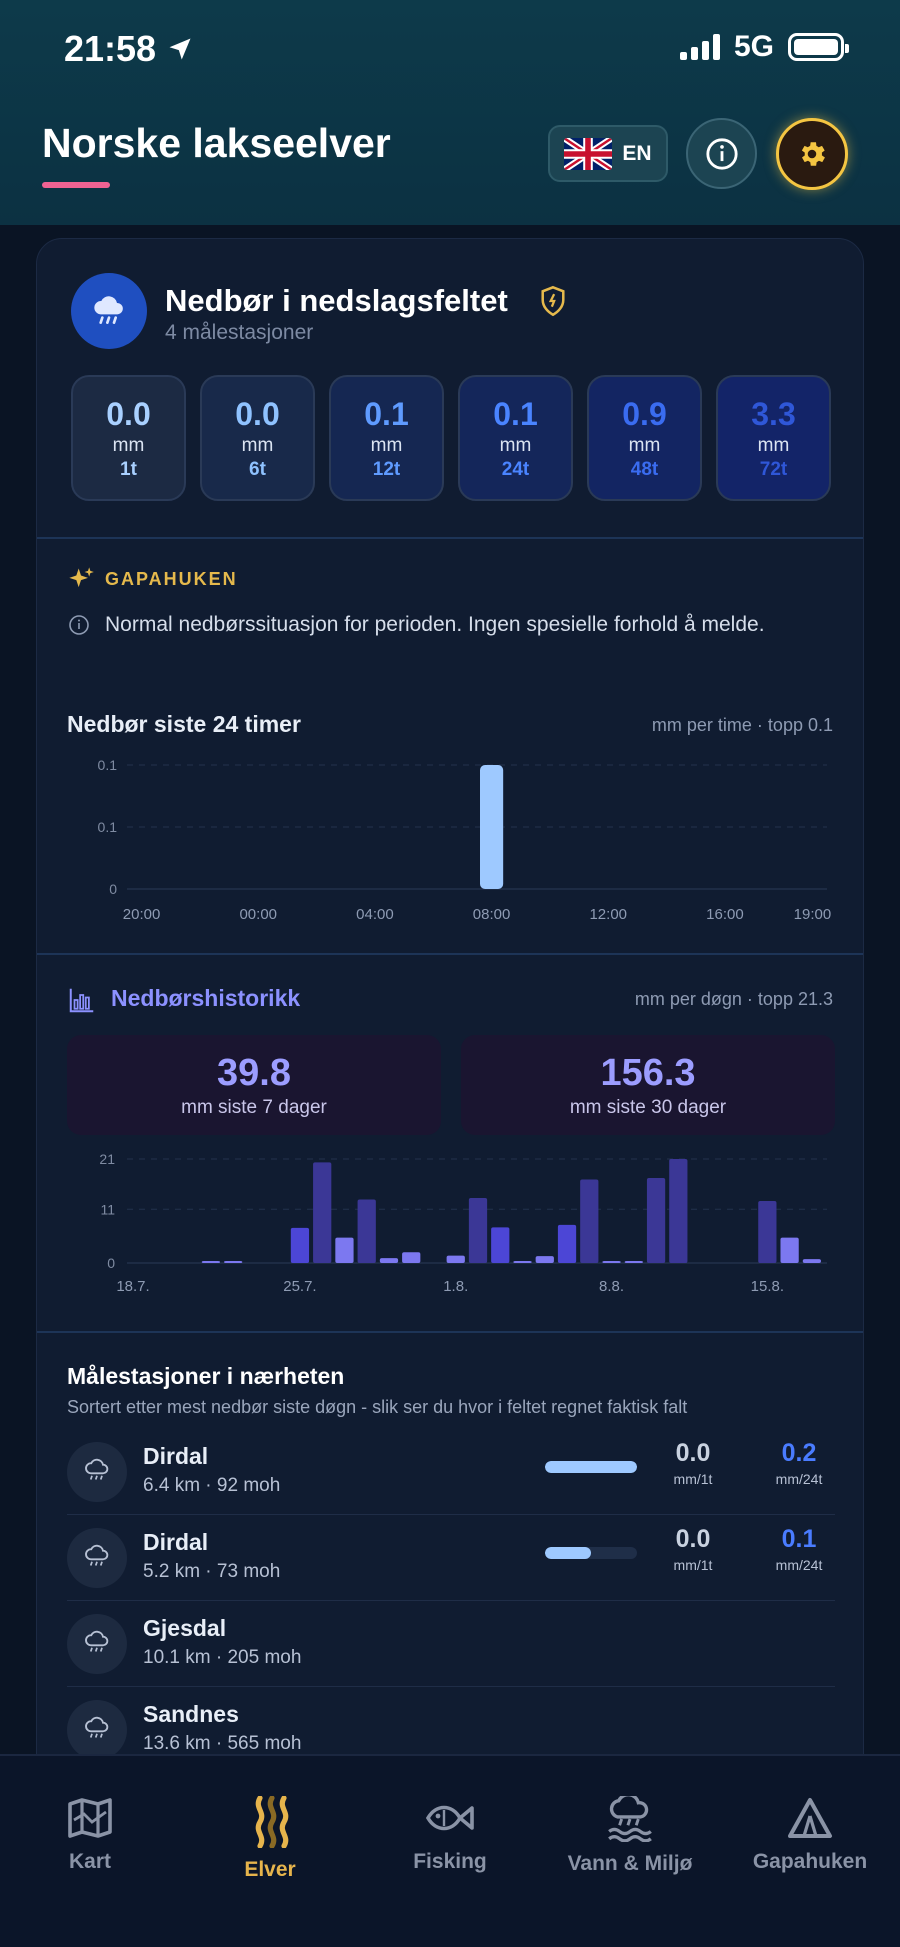  I want to click on bar-08:00, so click(492, 827).